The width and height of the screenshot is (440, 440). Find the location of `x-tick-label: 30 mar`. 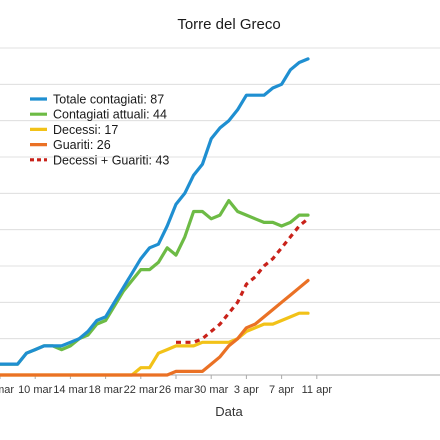

x-tick-label: 30 mar is located at coordinates (211, 390).